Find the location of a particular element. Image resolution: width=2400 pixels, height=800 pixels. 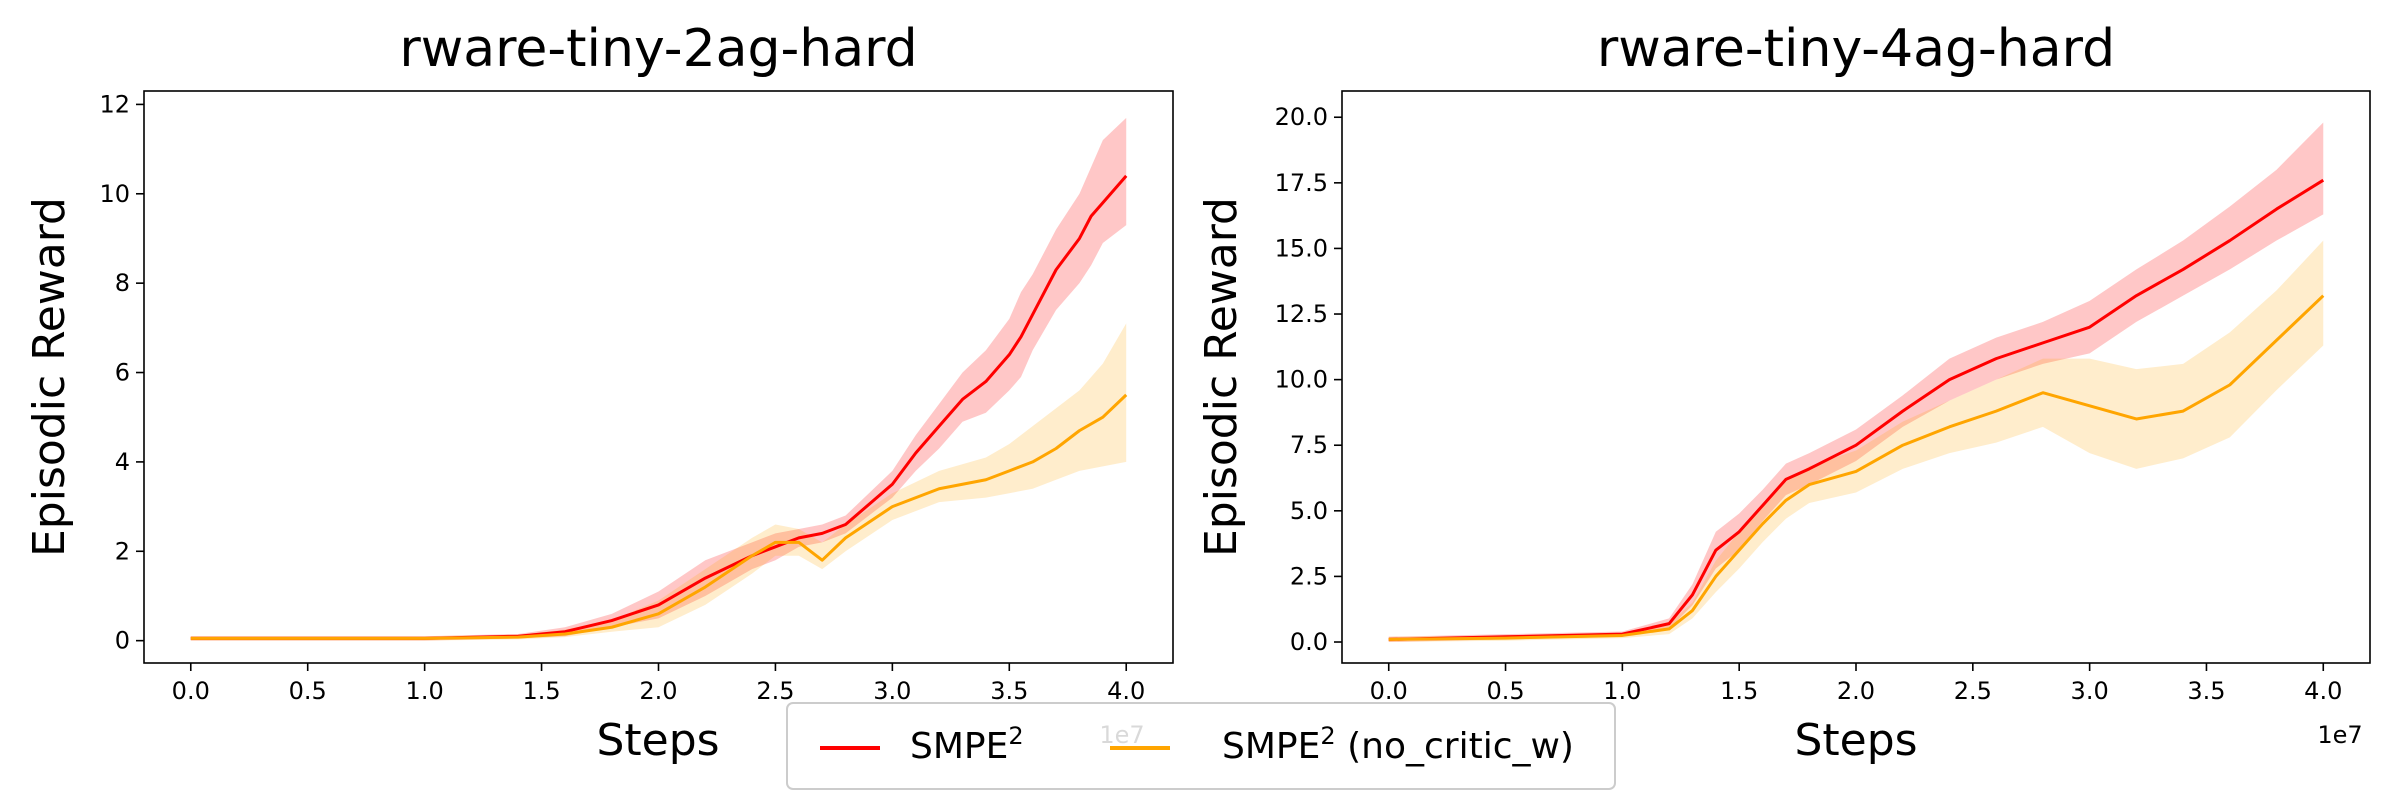

y-tick-label: 5.0 is located at coordinates (1309, 511).